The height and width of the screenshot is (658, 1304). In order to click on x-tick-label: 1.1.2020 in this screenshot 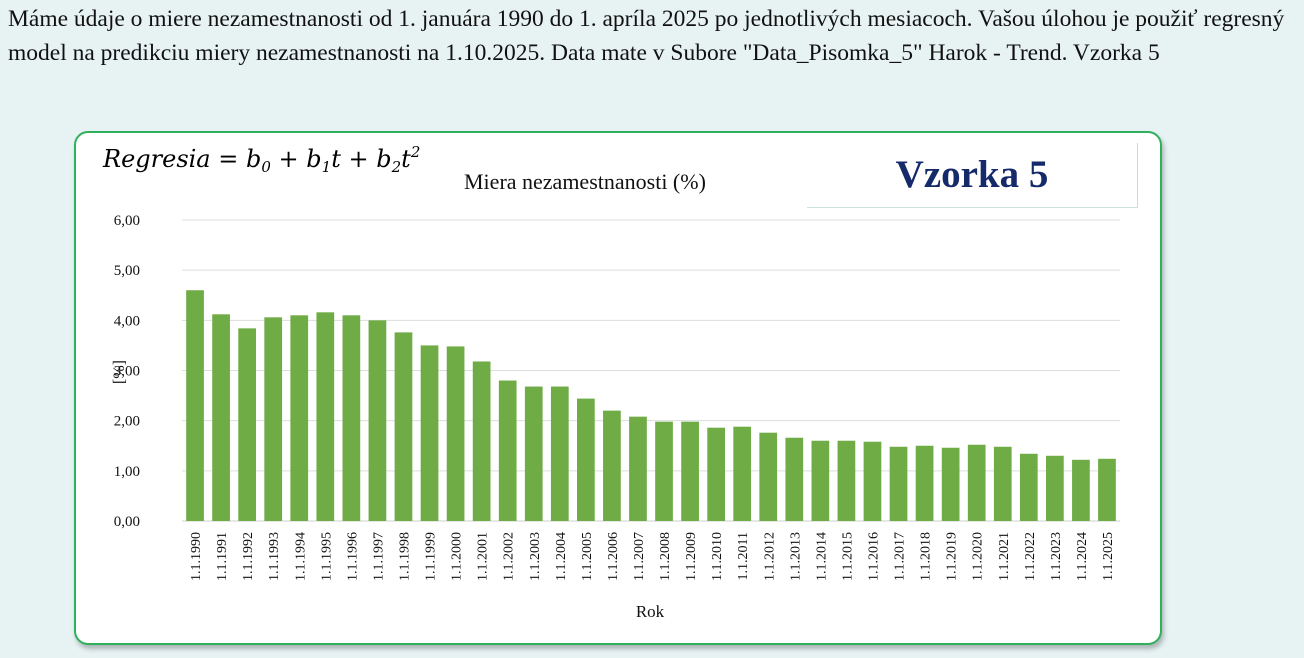, I will do `click(978, 556)`.